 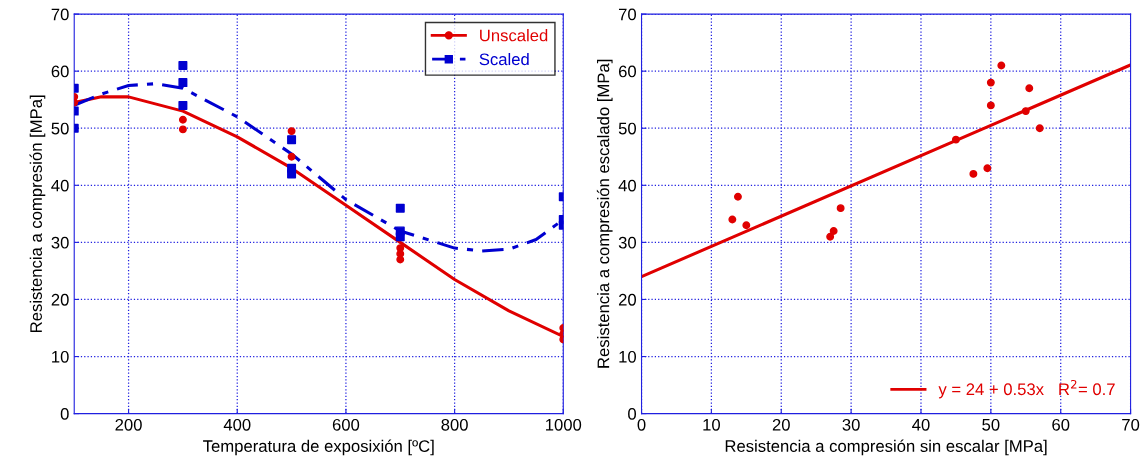 What do you see at coordinates (564, 424) in the screenshot?
I see `x-tick-label: 1000` at bounding box center [564, 424].